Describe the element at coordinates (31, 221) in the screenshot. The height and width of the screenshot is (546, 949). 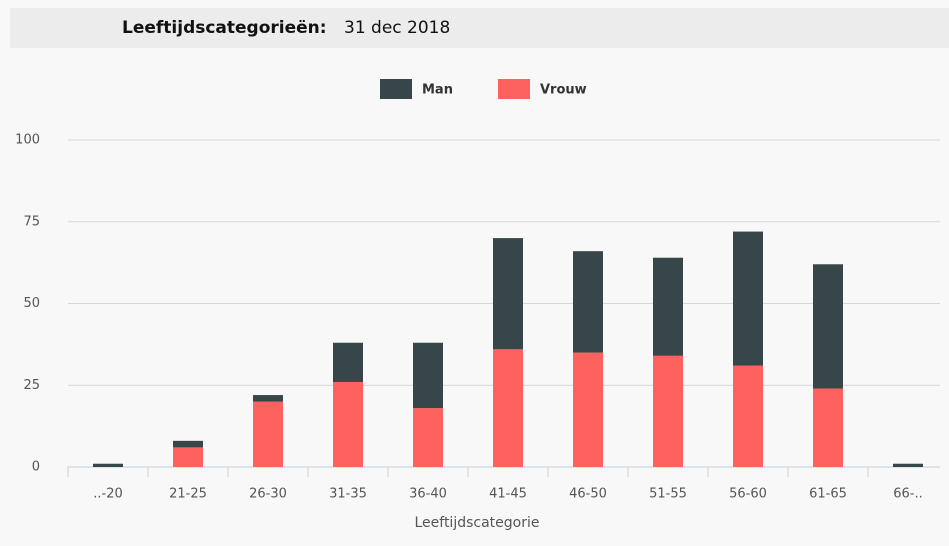
I see `y-tick-label: 75` at that location.